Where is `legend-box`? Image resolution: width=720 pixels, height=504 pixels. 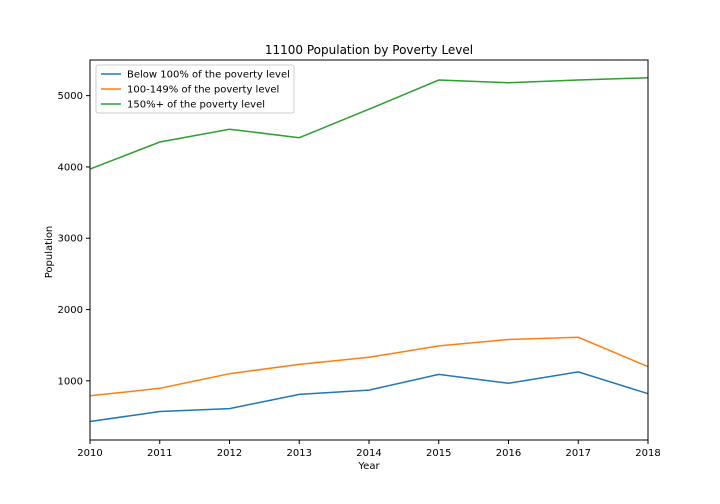 legend-box is located at coordinates (195, 89).